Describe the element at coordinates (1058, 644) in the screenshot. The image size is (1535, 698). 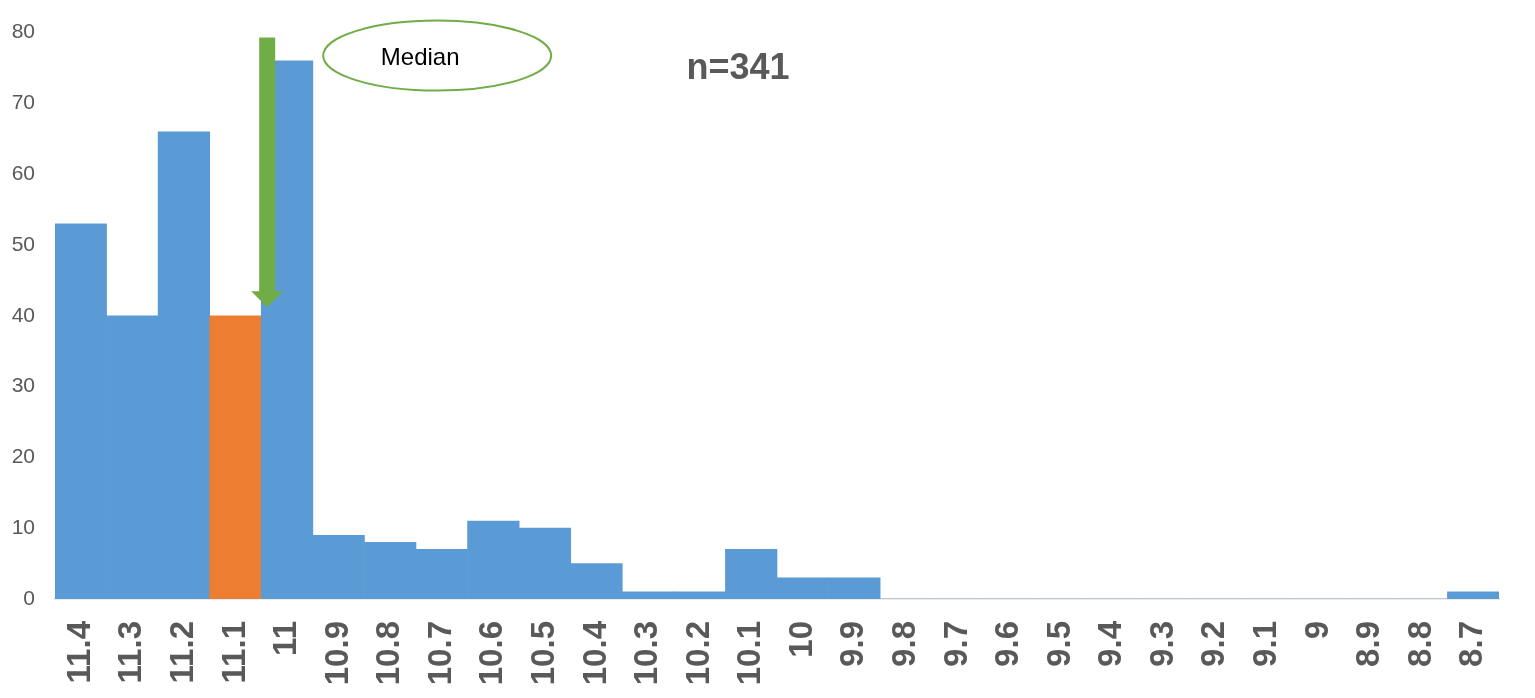
I see `x-tick-label: 9.5` at that location.